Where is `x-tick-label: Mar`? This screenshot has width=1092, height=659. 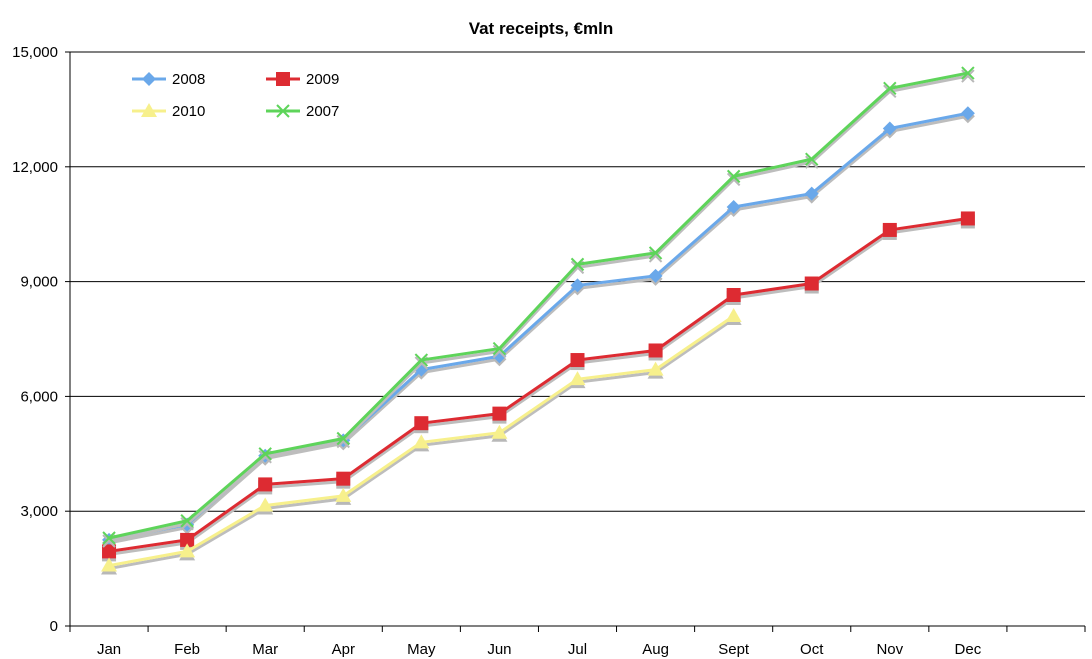
x-tick-label: Mar is located at coordinates (265, 649).